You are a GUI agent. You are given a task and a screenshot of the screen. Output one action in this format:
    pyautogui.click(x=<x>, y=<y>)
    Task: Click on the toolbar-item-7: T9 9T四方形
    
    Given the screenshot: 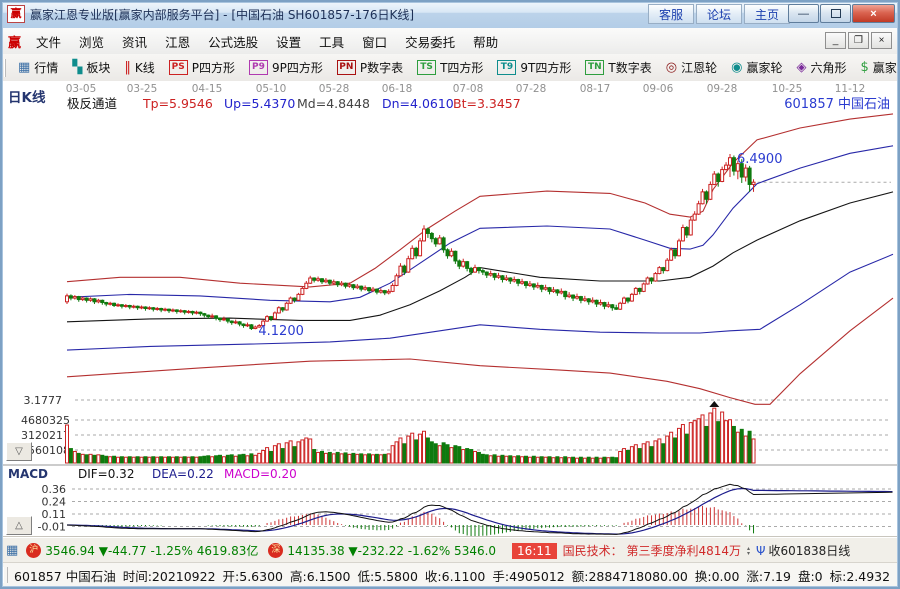 What is the action you would take?
    pyautogui.click(x=534, y=68)
    